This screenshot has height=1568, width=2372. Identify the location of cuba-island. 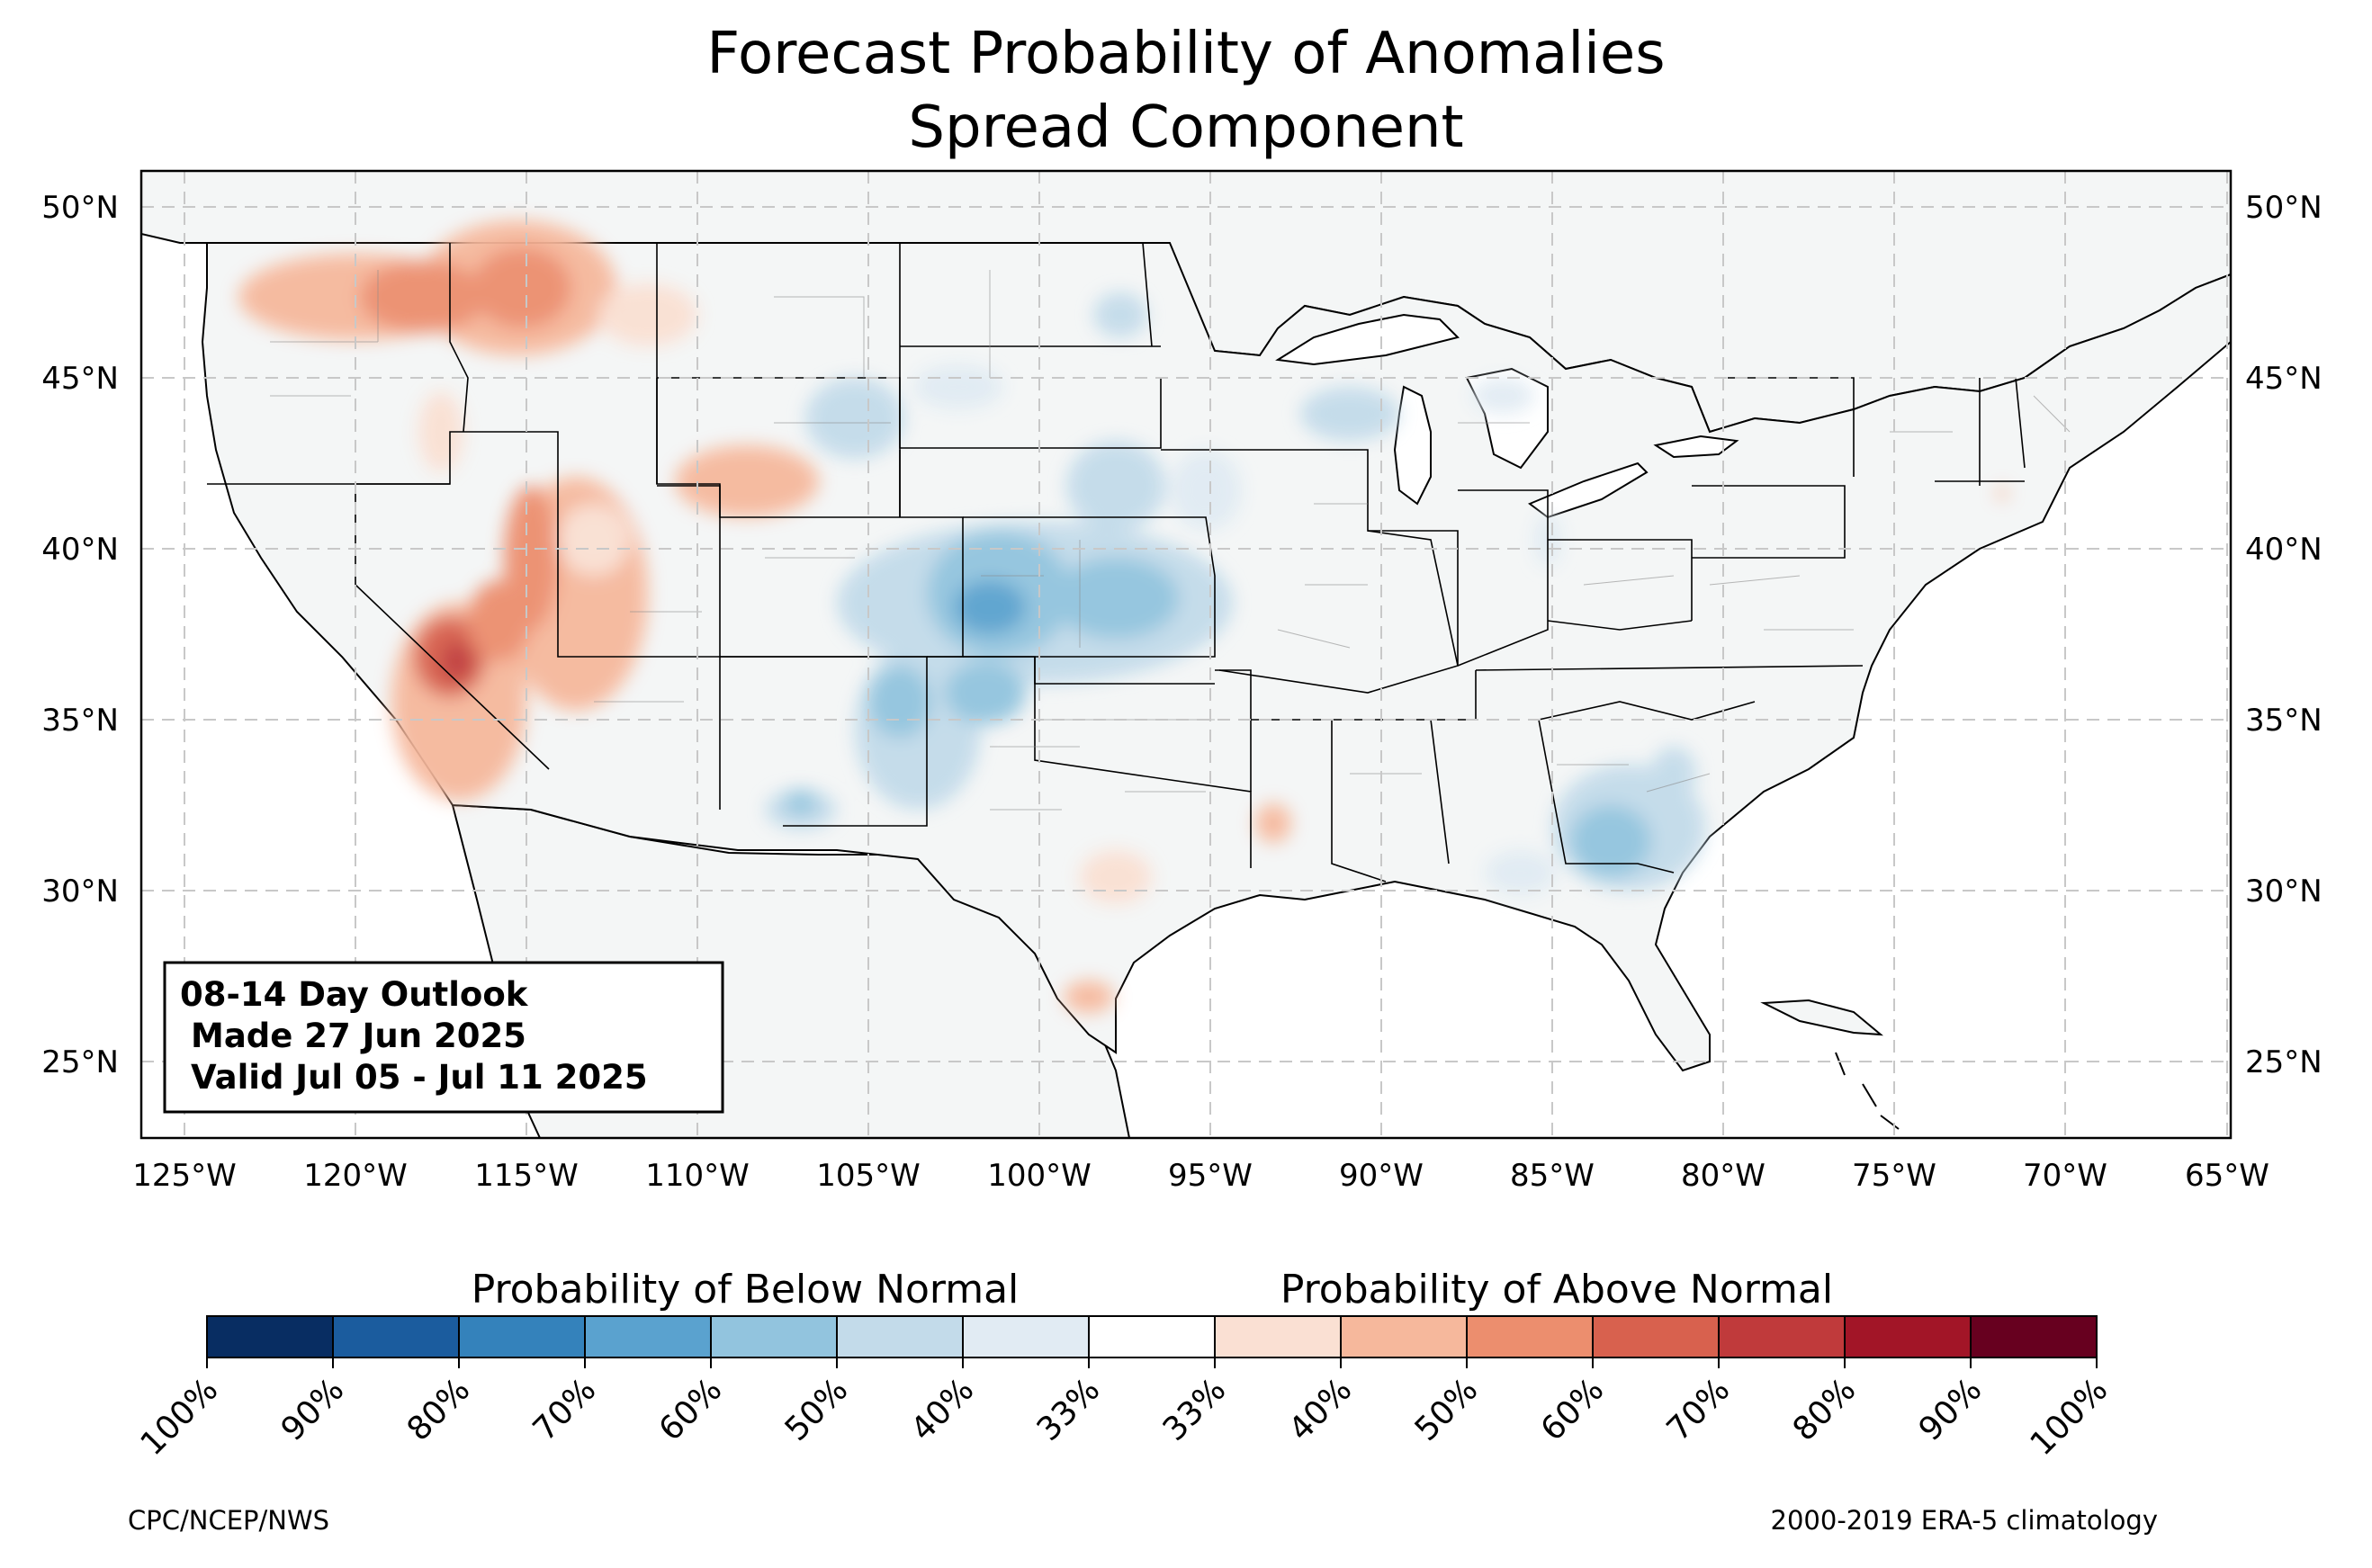
(1822, 1017).